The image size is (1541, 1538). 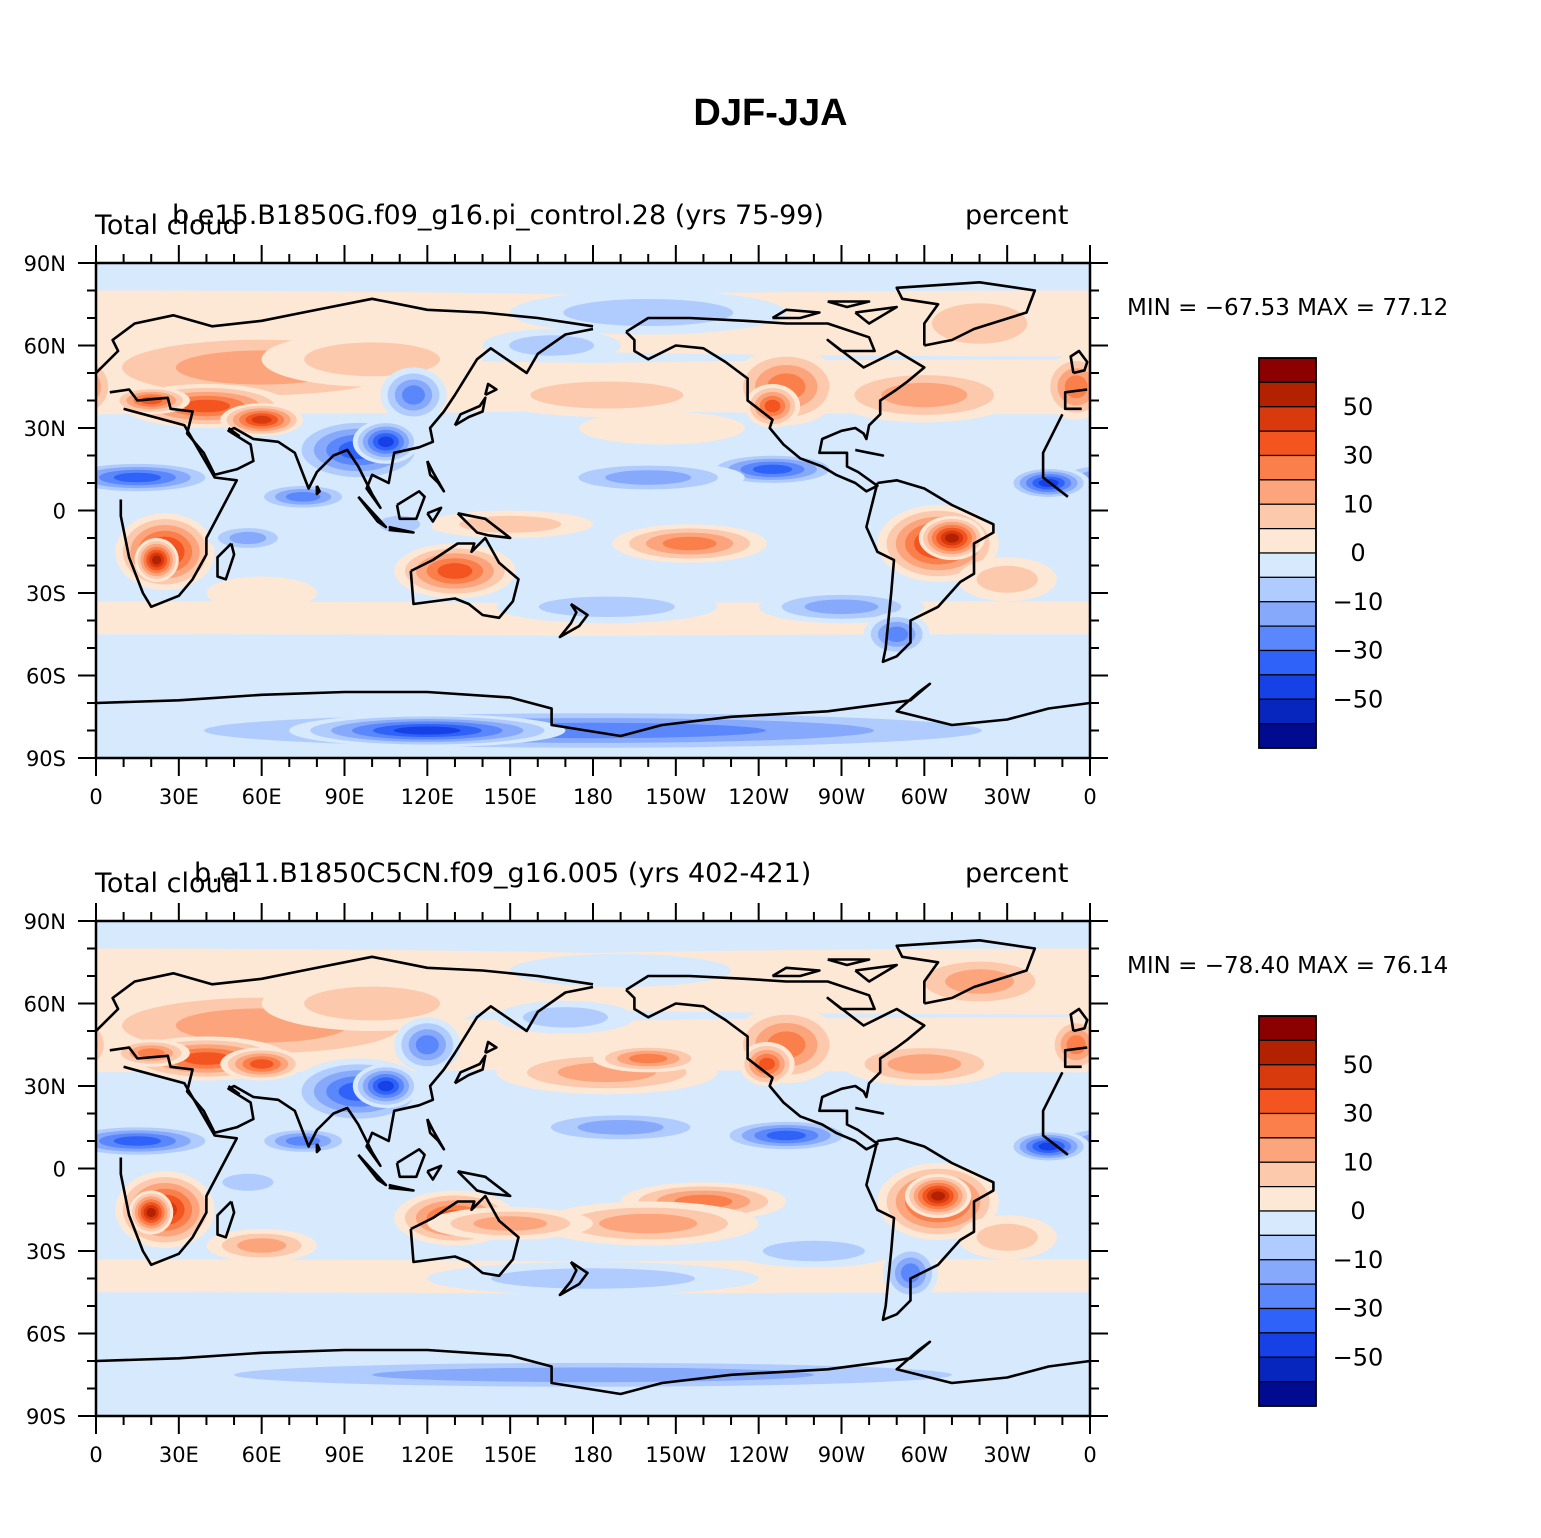 I want to click on lat-tick-label: 60S, so click(x=46, y=1335).